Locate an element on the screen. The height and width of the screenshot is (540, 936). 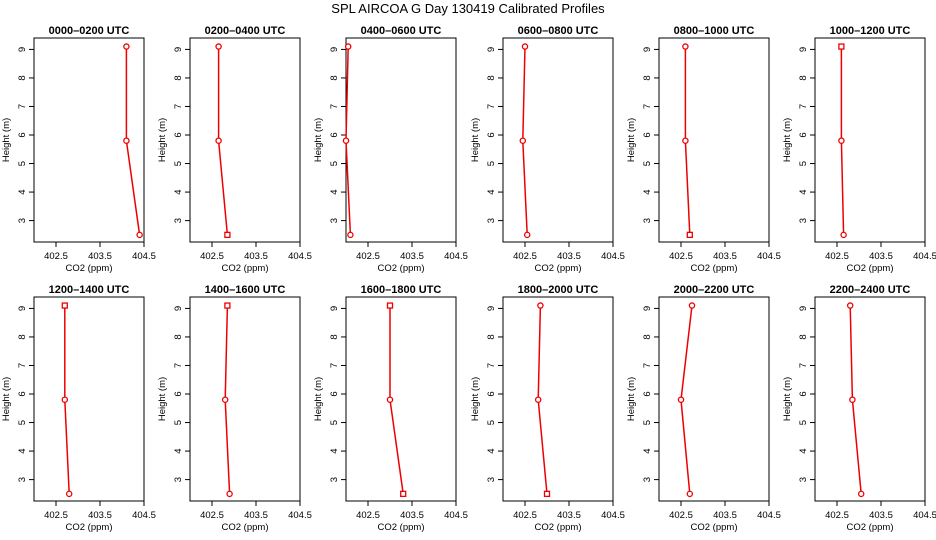
panel-title: 0800–1000 UTC is located at coordinates (714, 31).